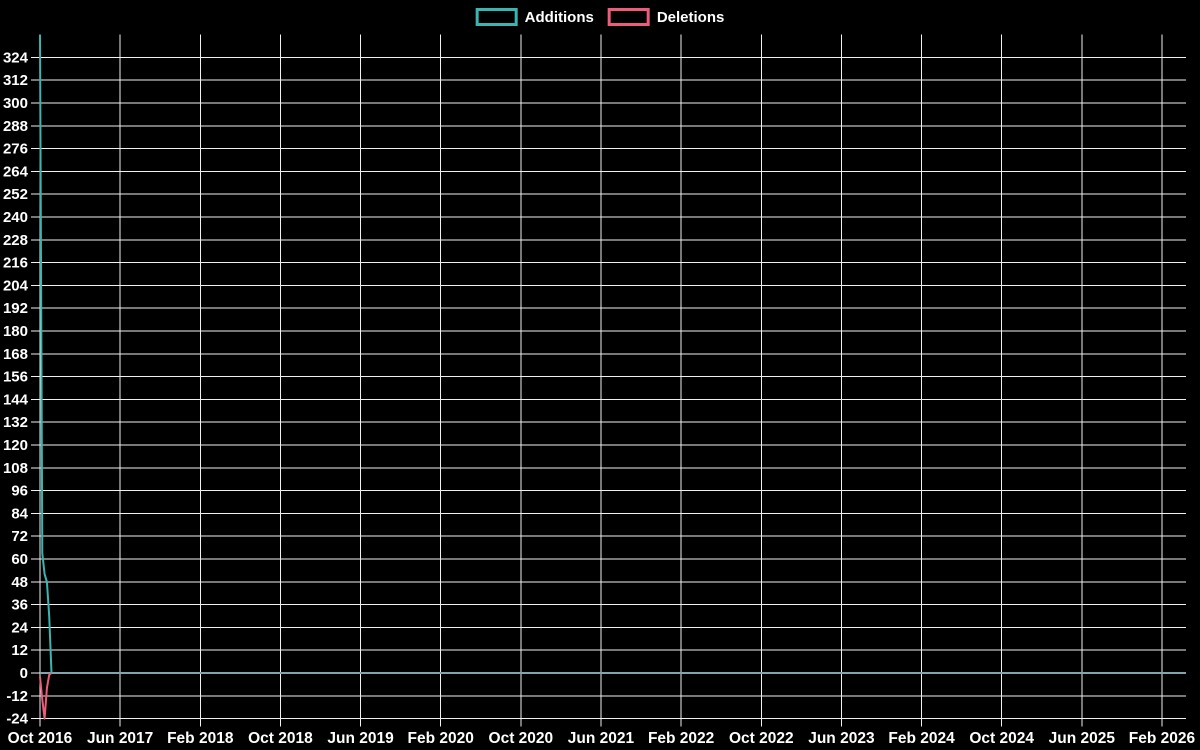 This screenshot has width=1200, height=750. What do you see at coordinates (19, 582) in the screenshot?
I see `y-tick-label: 48` at bounding box center [19, 582].